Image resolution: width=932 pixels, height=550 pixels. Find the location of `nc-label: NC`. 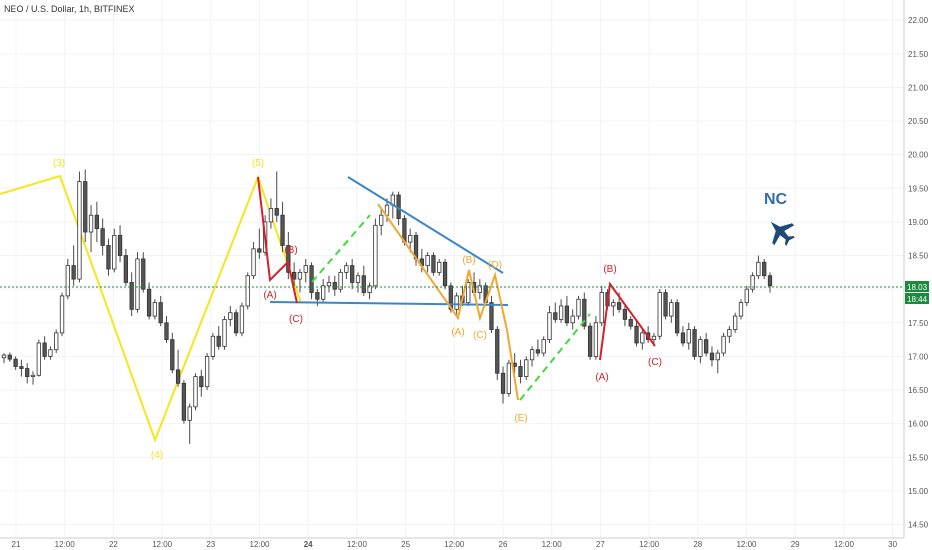

nc-label: NC is located at coordinates (776, 199).